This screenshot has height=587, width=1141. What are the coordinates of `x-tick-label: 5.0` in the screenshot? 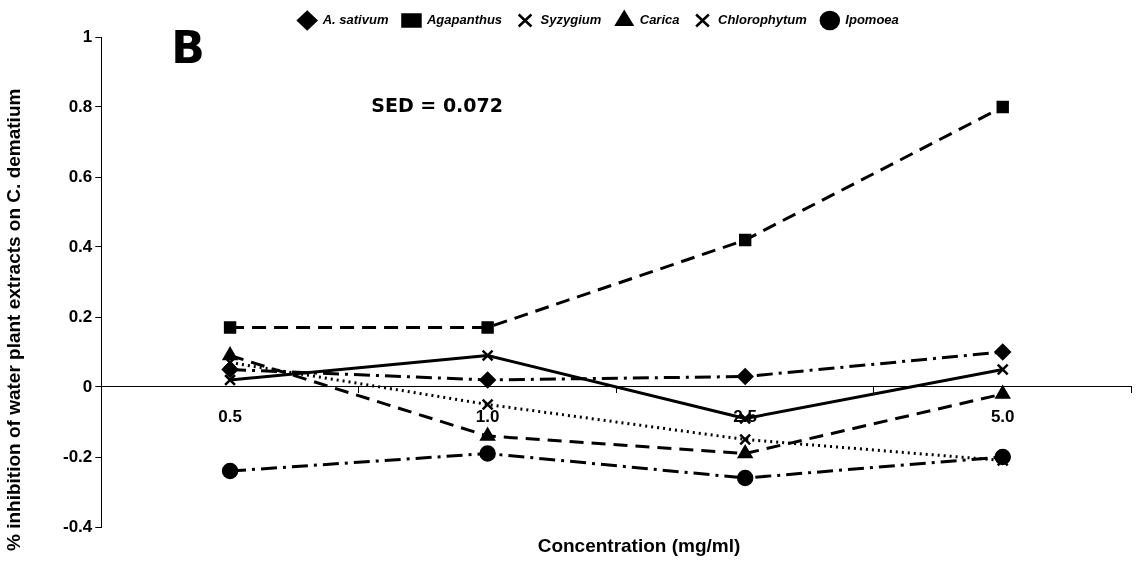 It's located at (1002, 416).